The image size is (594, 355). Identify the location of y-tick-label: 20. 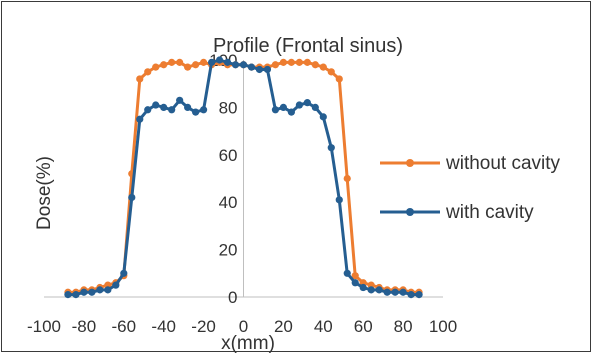
(228, 250).